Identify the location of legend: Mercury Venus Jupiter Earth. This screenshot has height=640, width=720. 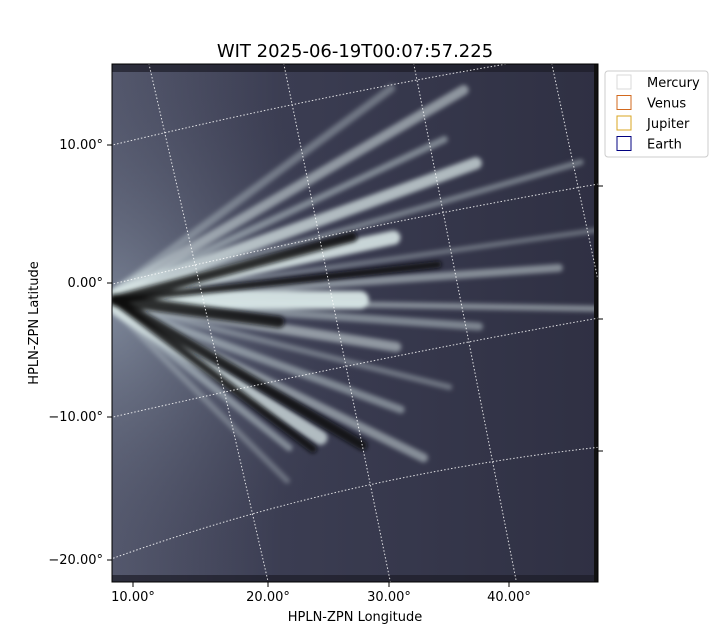
(656, 114).